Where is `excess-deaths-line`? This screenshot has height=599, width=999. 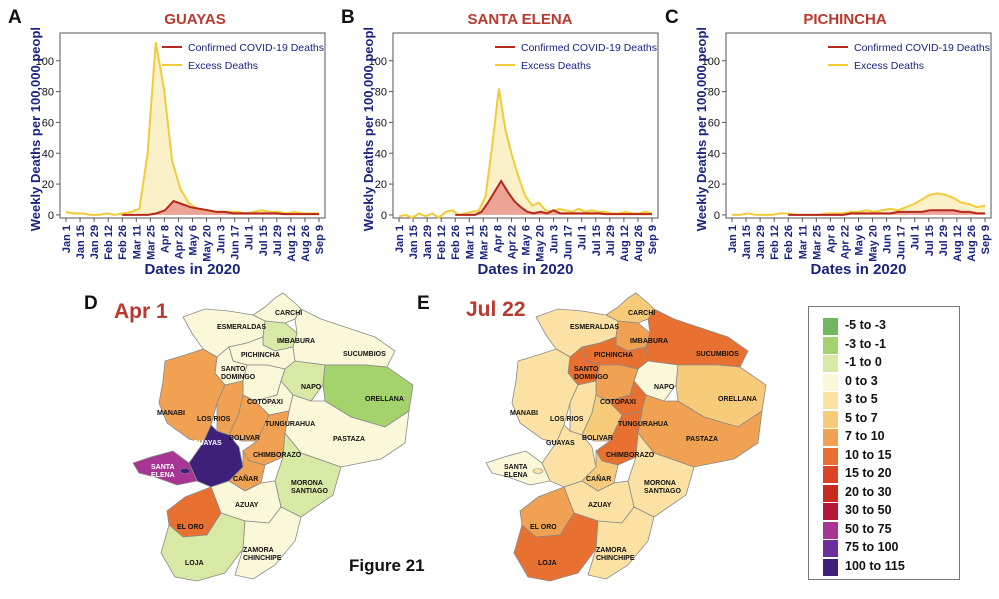
excess-deaths-line is located at coordinates (859, 204).